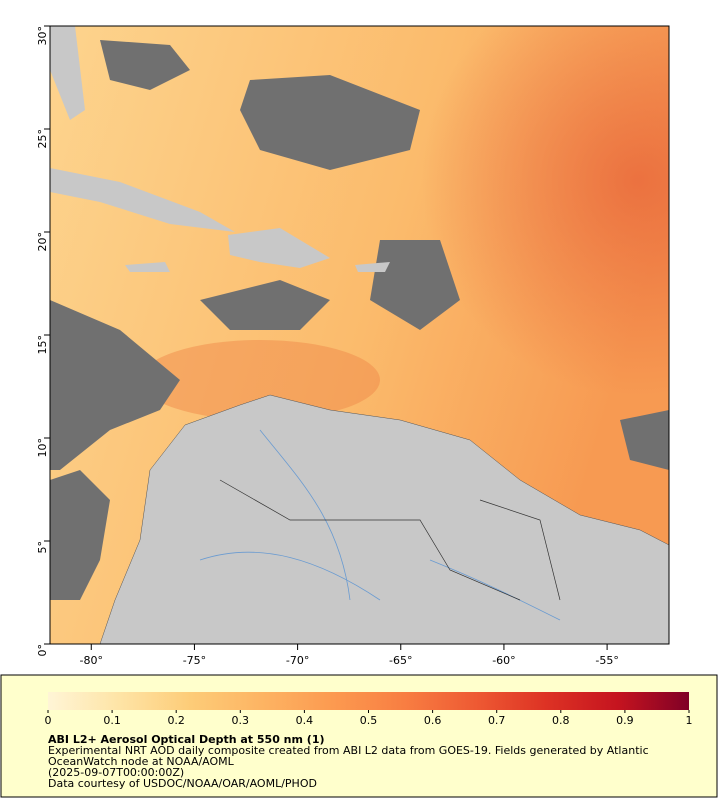 Image resolution: width=720 pixels, height=804 pixels. Describe the element at coordinates (42, 345) in the screenshot. I see `y-tick-label: 15°` at that location.